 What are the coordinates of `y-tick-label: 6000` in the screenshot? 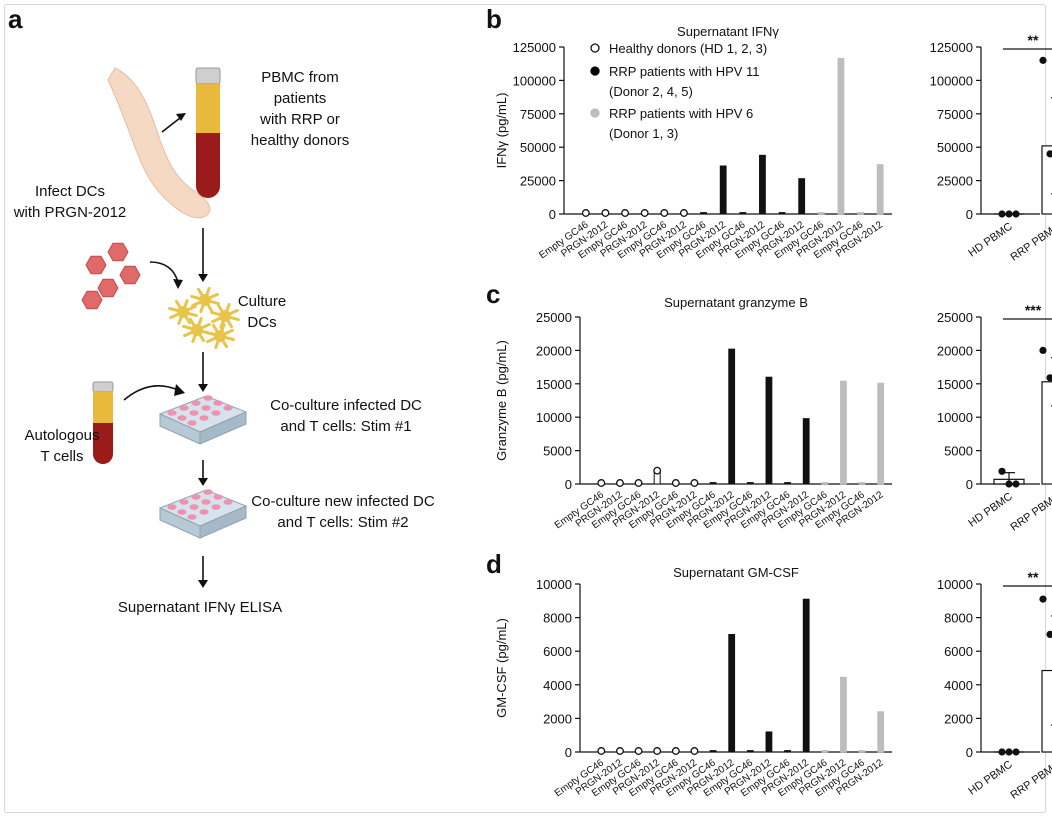 It's located at (557, 651).